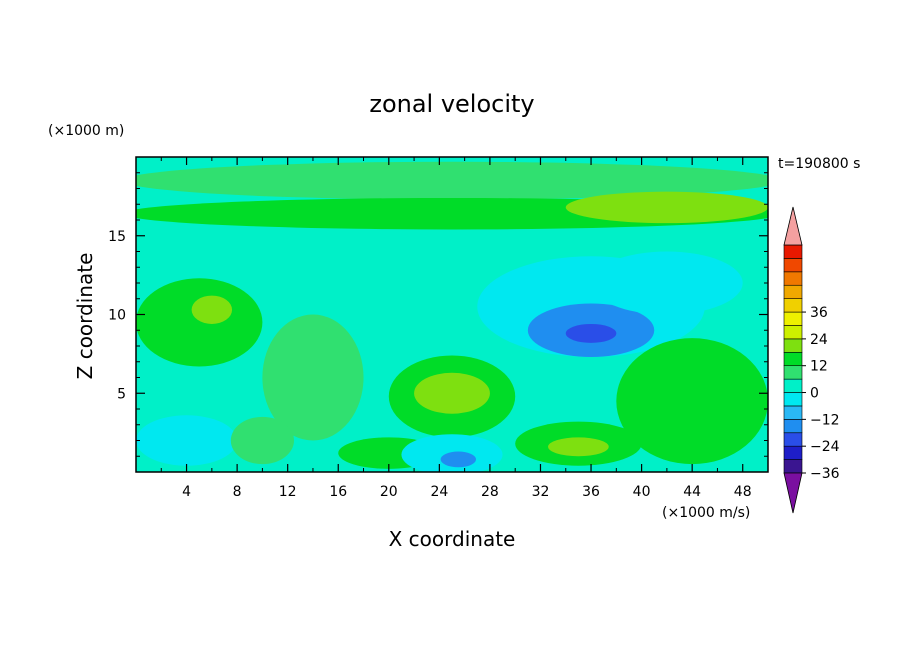 Image resolution: width=904 pixels, height=654 pixels. I want to click on x-tick-label-5: 24, so click(439, 492).